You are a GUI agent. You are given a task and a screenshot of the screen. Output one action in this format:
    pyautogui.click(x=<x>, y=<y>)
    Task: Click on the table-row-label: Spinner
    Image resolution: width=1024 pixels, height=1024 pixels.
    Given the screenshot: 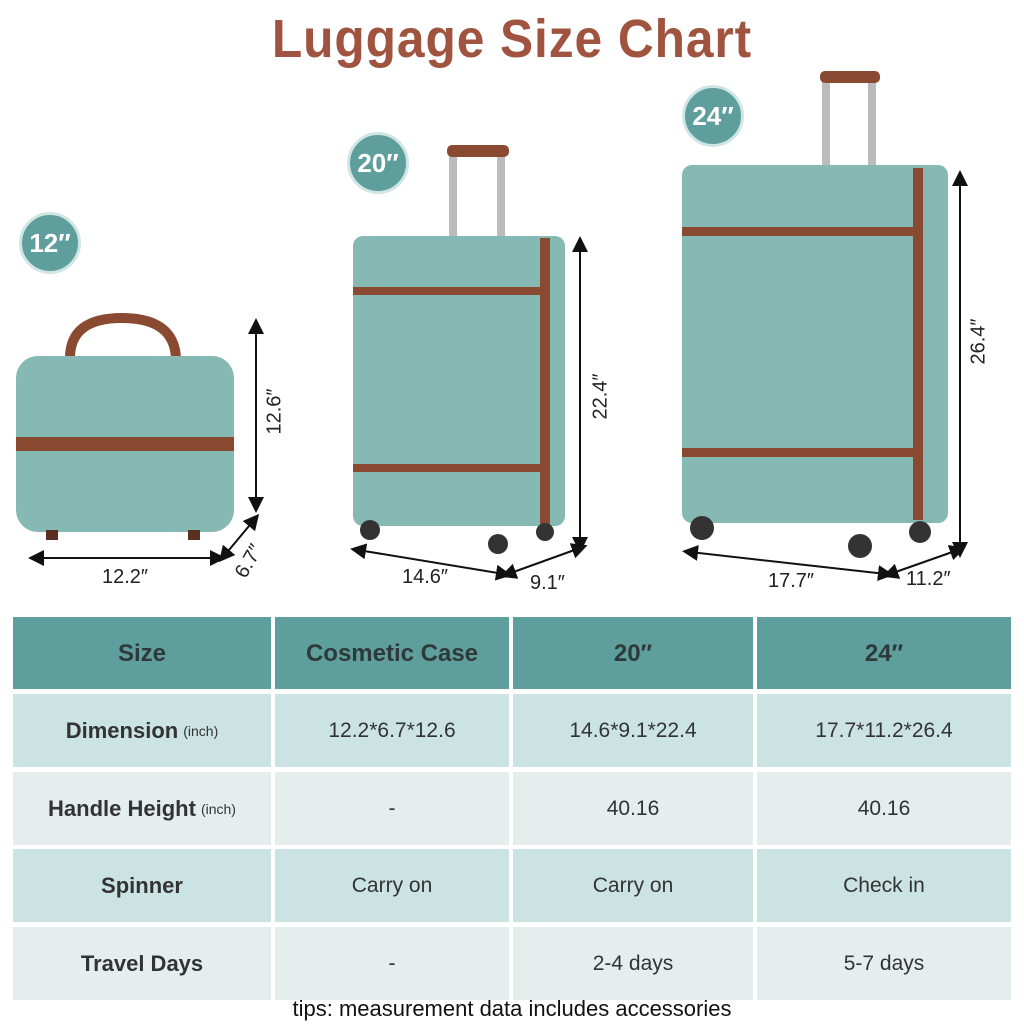 What is the action you would take?
    pyautogui.click(x=142, y=885)
    